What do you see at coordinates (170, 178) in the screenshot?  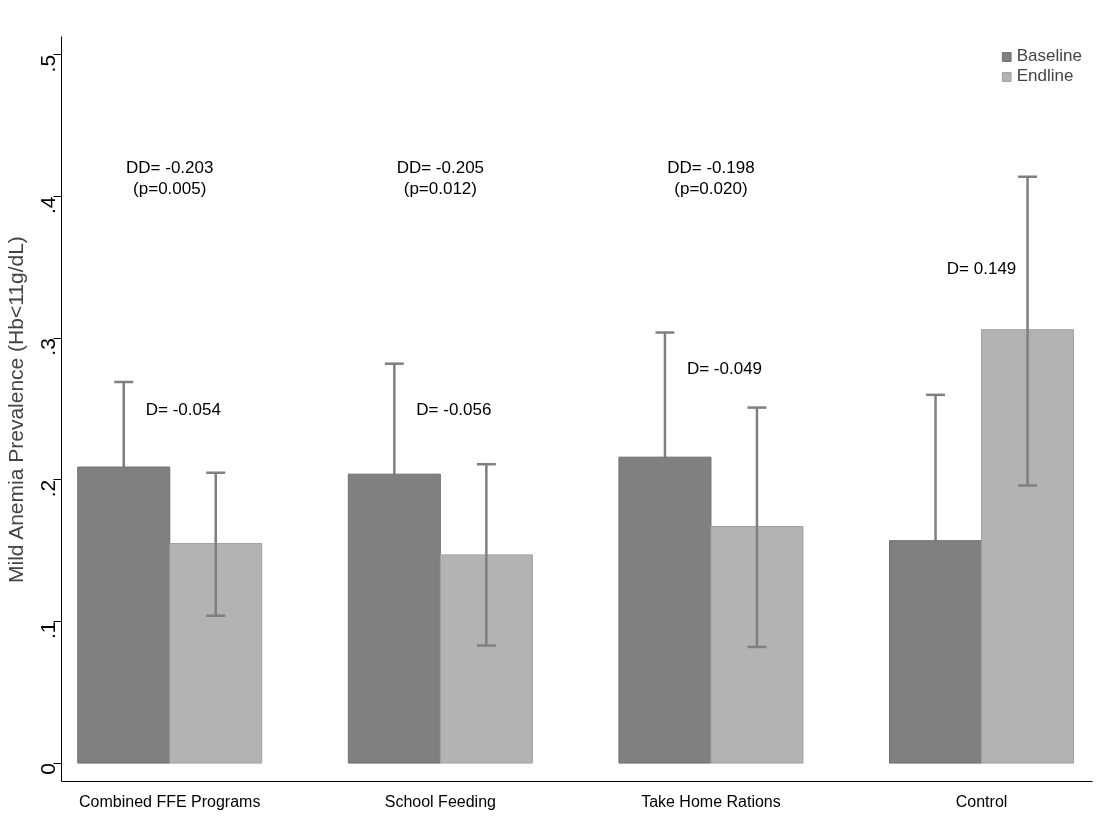 I see `annotation: DD= -0.203 (p=0.005)` at bounding box center [170, 178].